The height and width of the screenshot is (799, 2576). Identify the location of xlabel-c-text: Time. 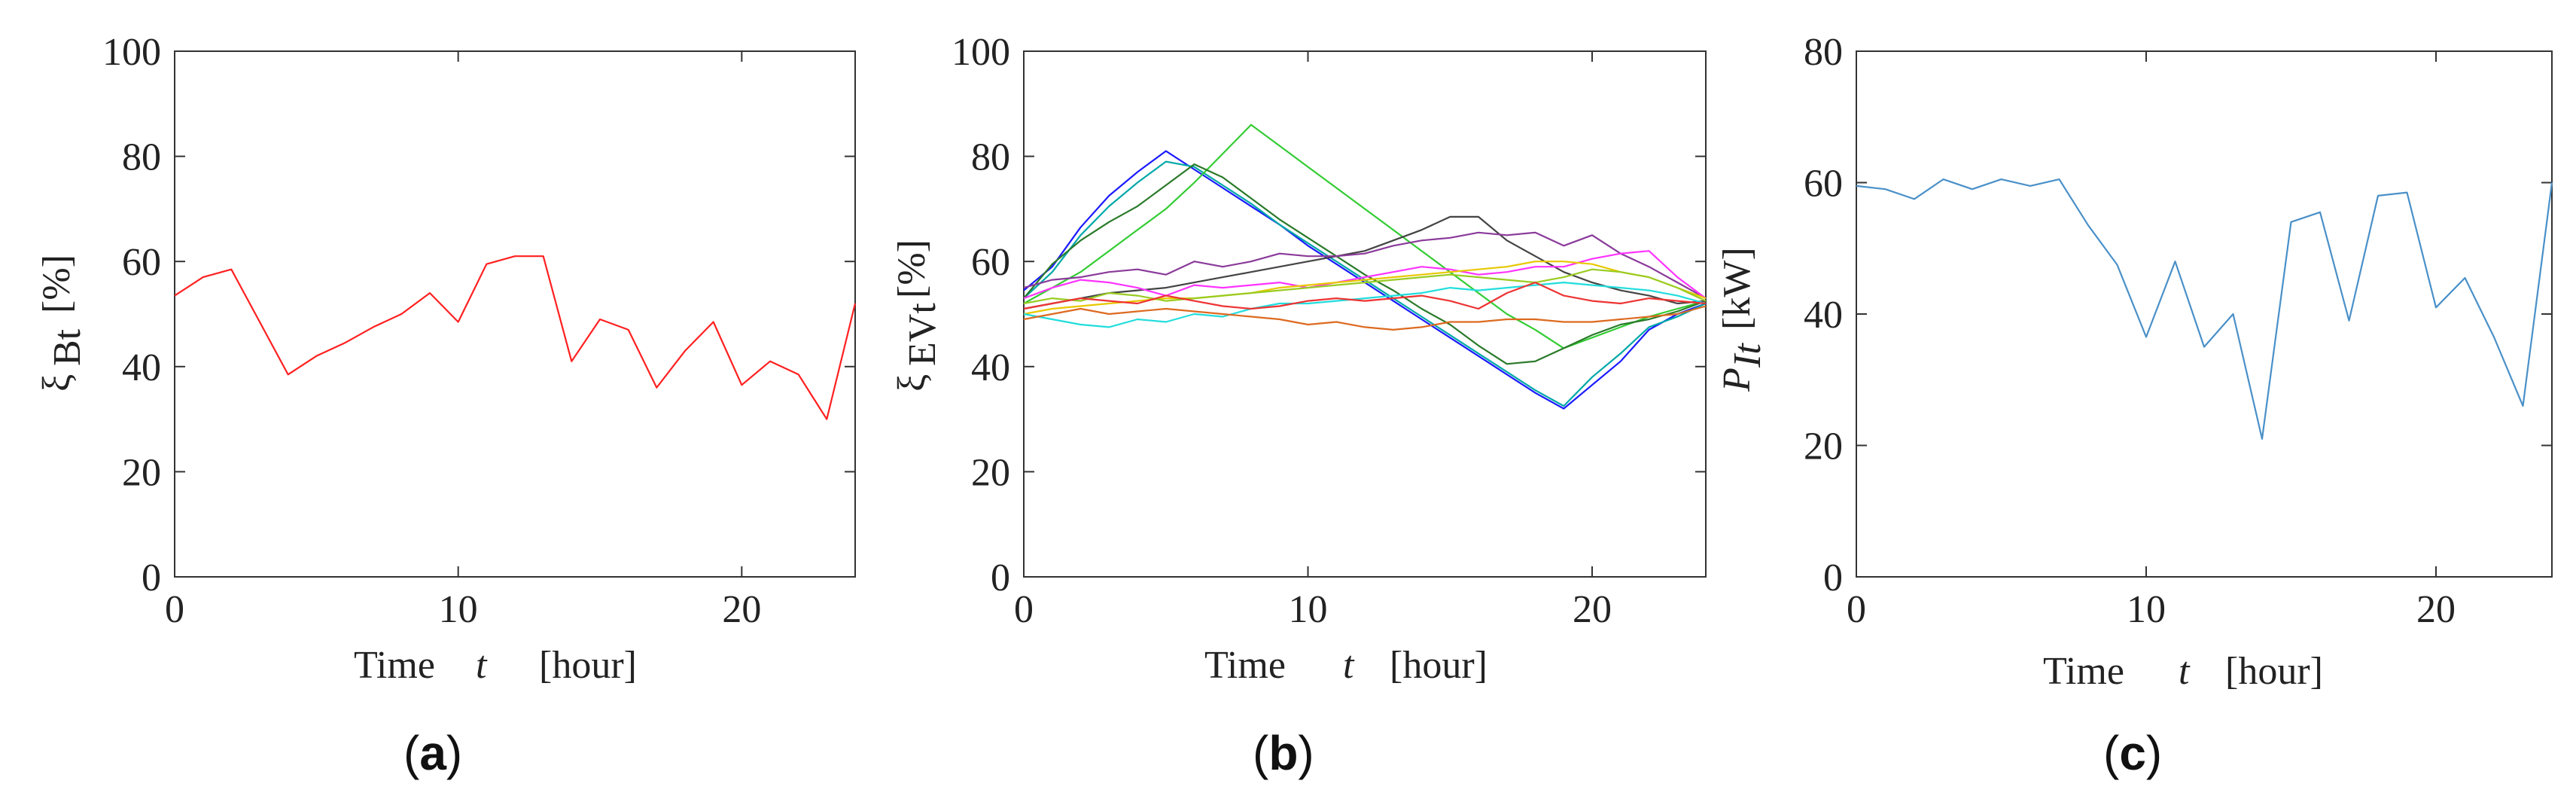
(2084, 671).